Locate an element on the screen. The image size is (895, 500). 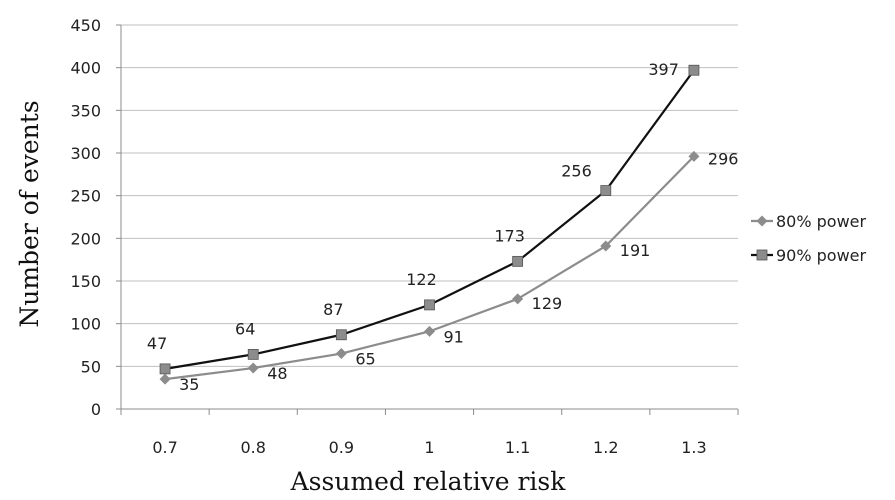
y-tick-label: 300 is located at coordinates (85, 153).